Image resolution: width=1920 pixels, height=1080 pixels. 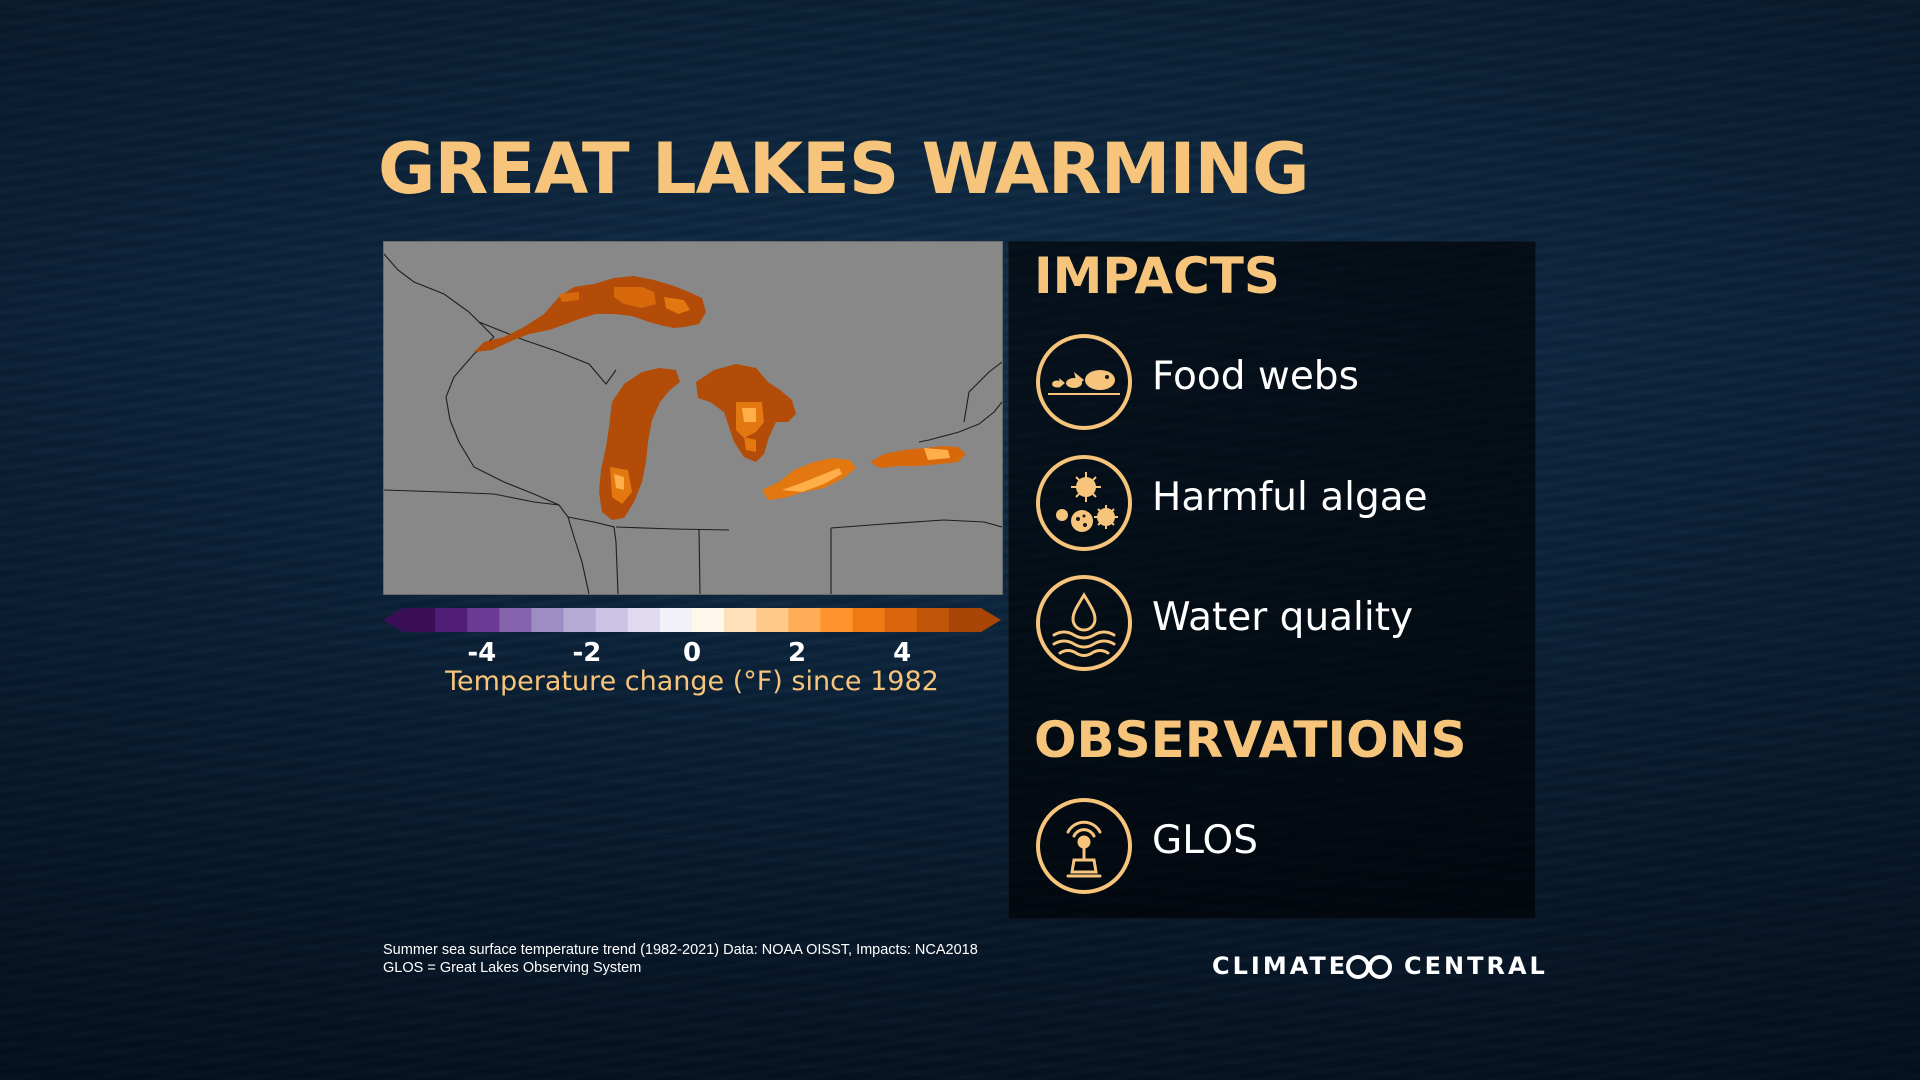 What do you see at coordinates (1369, 967) in the screenshot?
I see `infinity-rings-icon` at bounding box center [1369, 967].